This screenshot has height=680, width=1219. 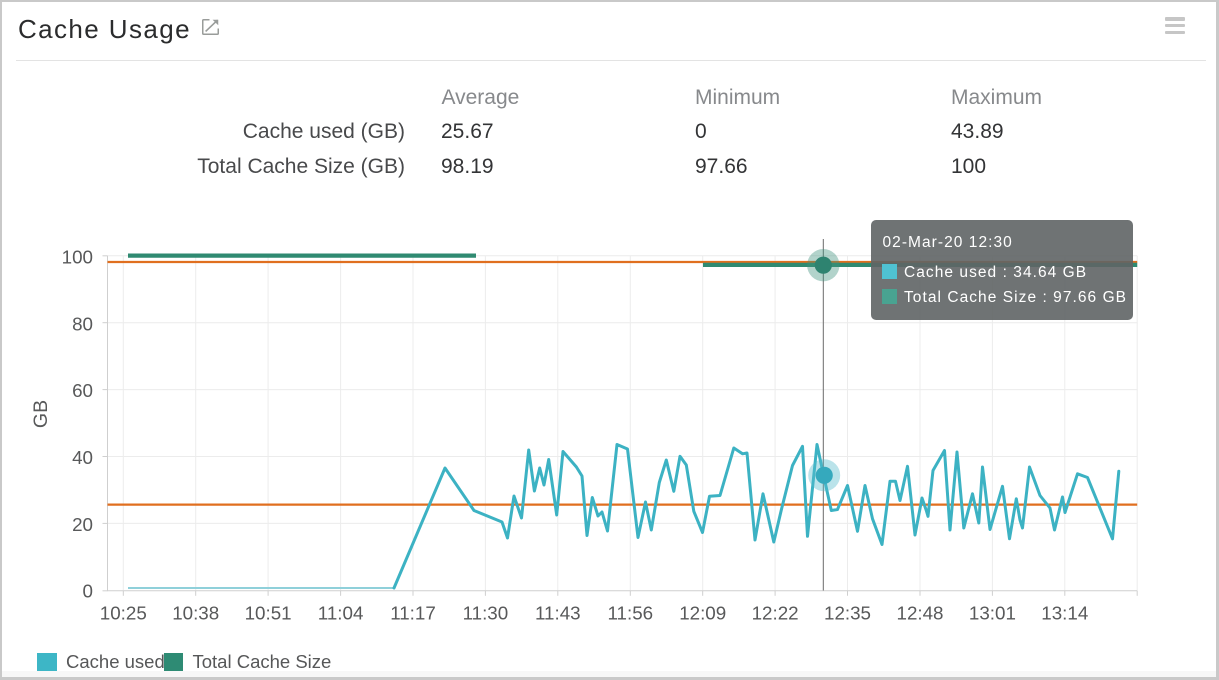 I want to click on svg-text: 11:04, so click(x=341, y=613).